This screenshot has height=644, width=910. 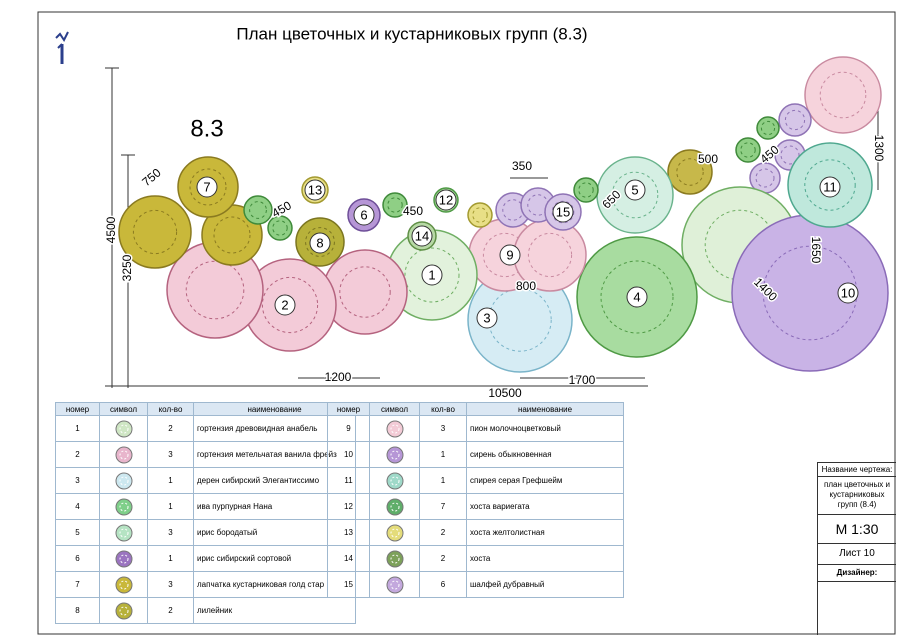 I want to click on table-row: 13 2 хоста желтолистная, so click(x=475, y=532).